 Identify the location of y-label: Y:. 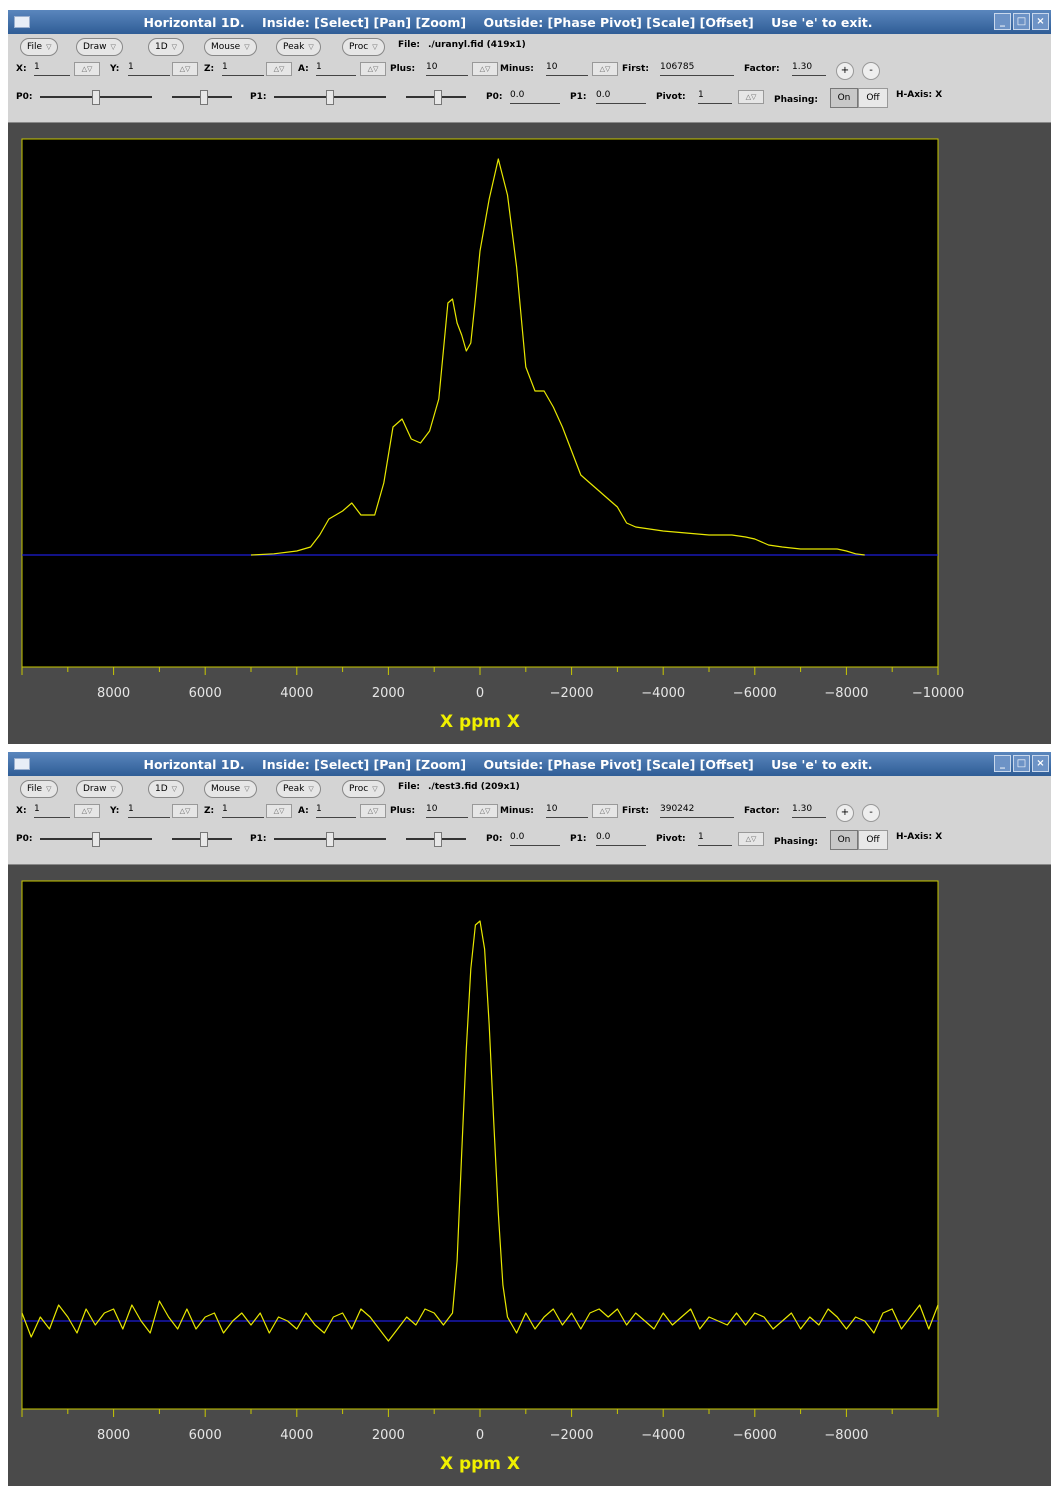
(115, 811).